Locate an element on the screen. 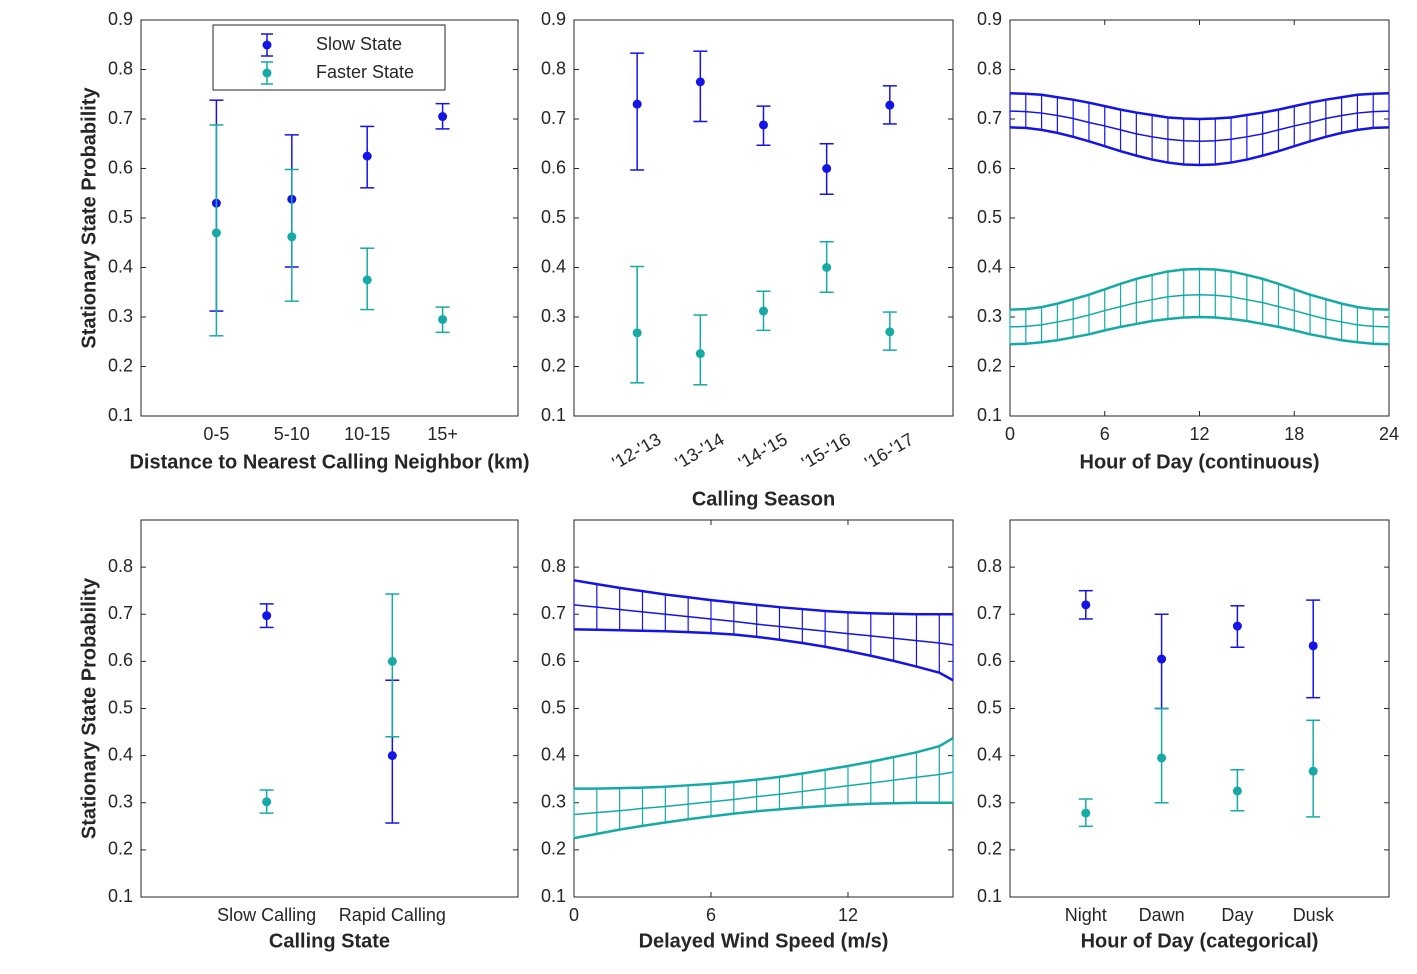  x-tick-label: '13-'14 is located at coordinates (700, 451).